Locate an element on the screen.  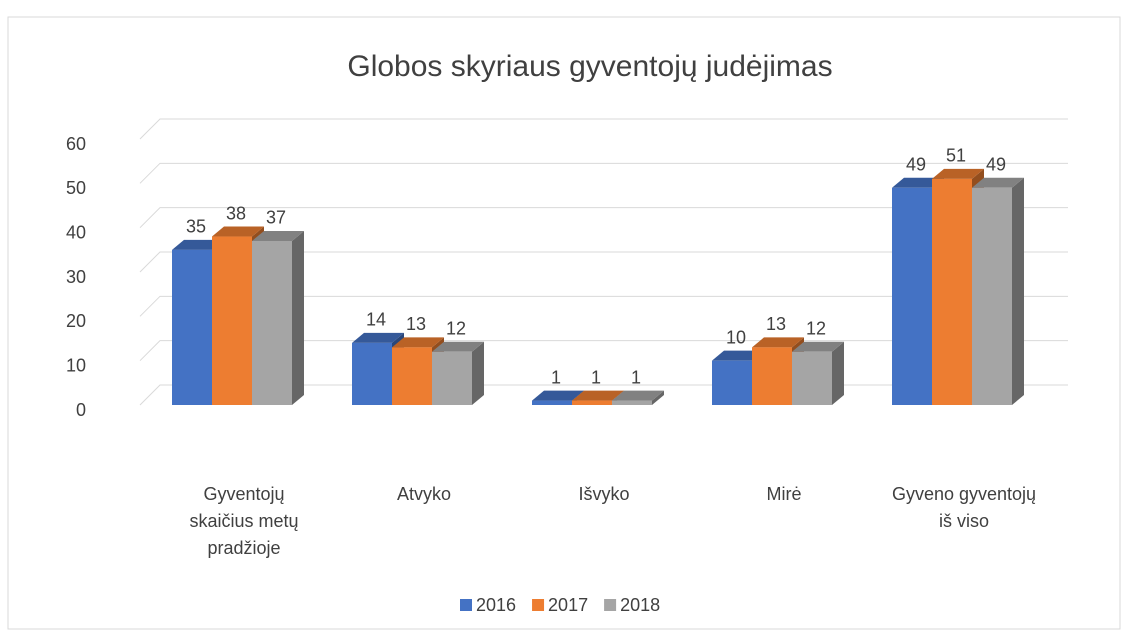
y-tick-label: 50 is located at coordinates (76, 188).